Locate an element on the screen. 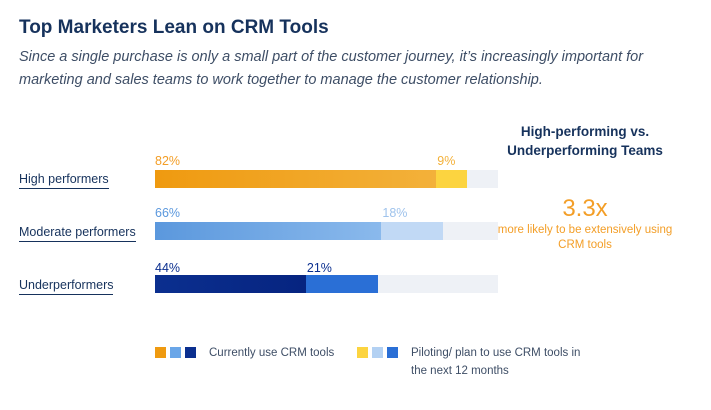 Image resolution: width=711 pixels, height=410 pixels. bar-current-underperformers is located at coordinates (230, 284).